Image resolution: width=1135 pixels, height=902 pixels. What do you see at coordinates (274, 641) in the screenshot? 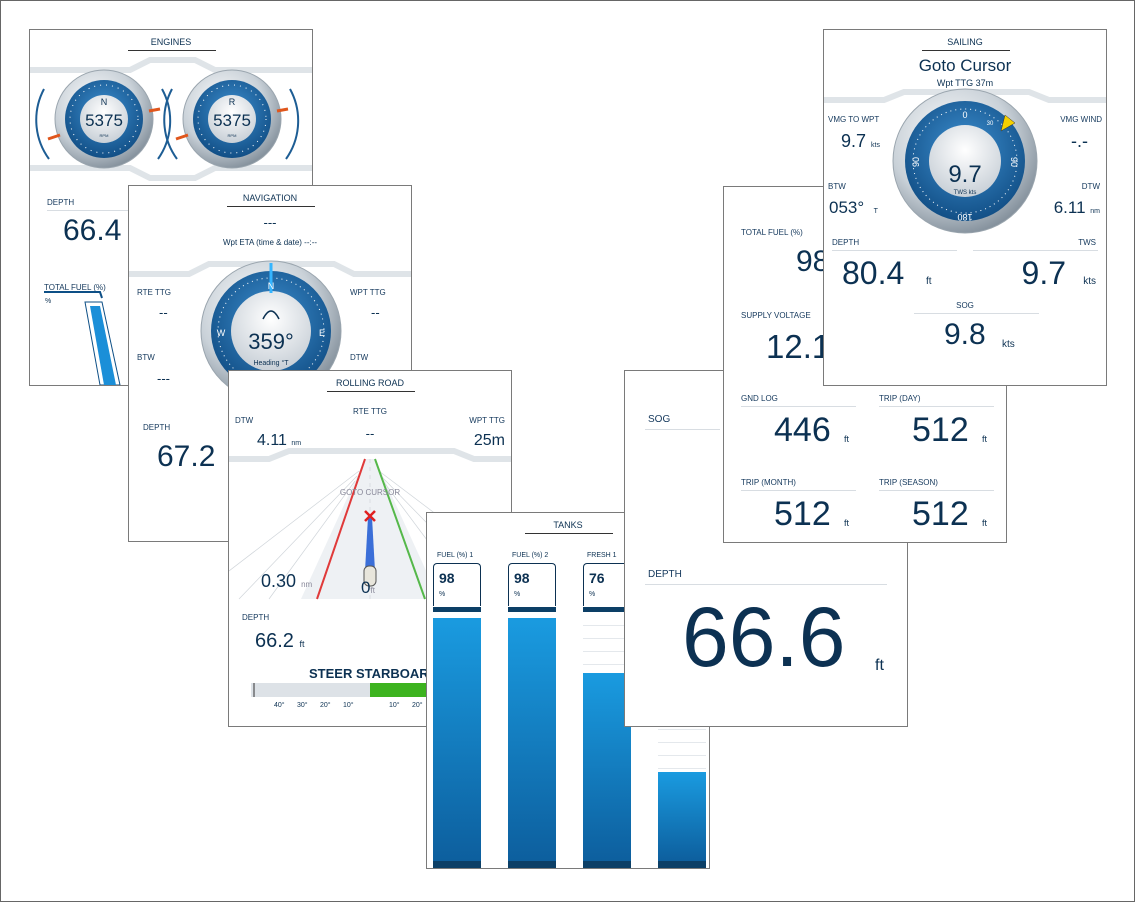
I see `value: 66.2` at bounding box center [274, 641].